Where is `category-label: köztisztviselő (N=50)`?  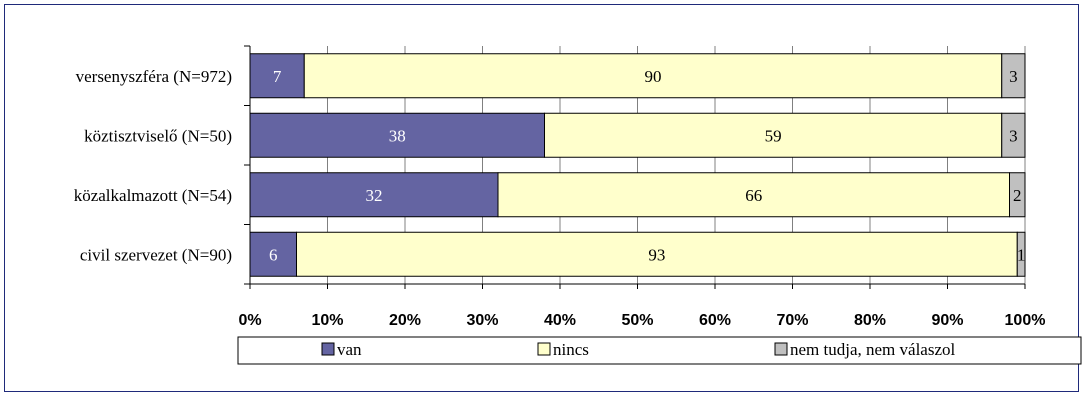
category-label: köztisztviselő (N=50) is located at coordinates (158, 135).